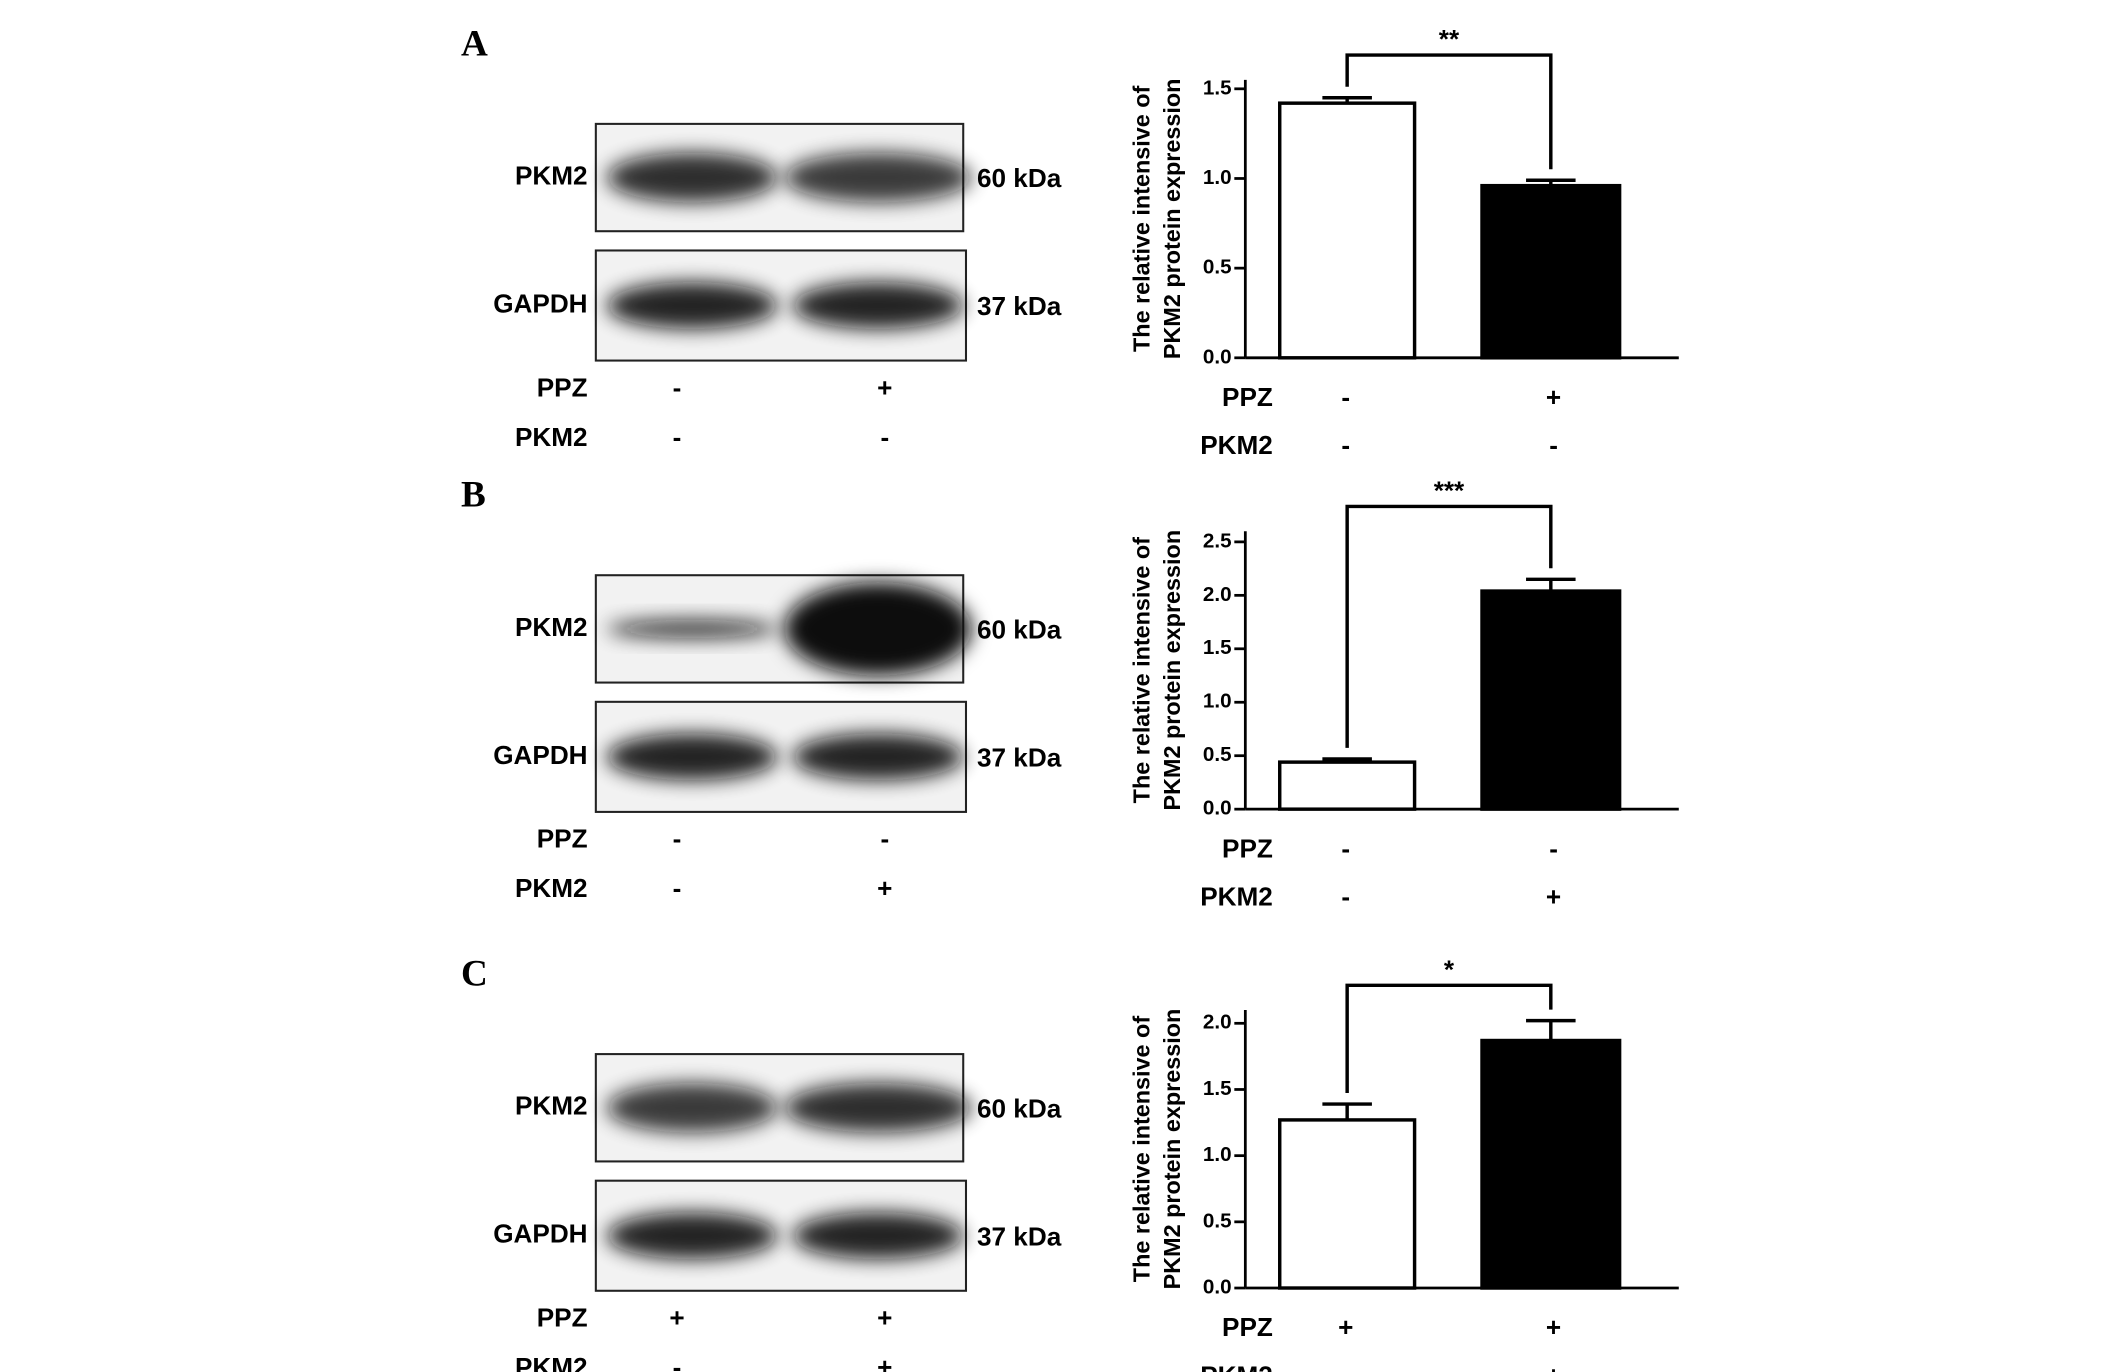 This screenshot has width=2126, height=1372. I want to click on panel-label: B, so click(473, 495).